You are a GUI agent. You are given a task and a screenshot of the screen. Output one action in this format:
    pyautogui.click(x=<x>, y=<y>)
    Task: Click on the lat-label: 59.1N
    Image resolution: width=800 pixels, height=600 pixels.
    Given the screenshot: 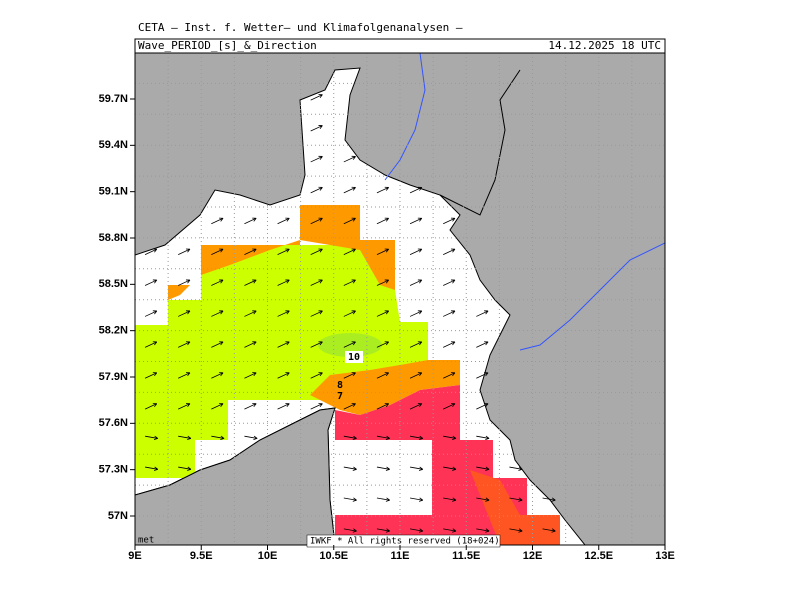 What is the action you would take?
    pyautogui.click(x=113, y=192)
    